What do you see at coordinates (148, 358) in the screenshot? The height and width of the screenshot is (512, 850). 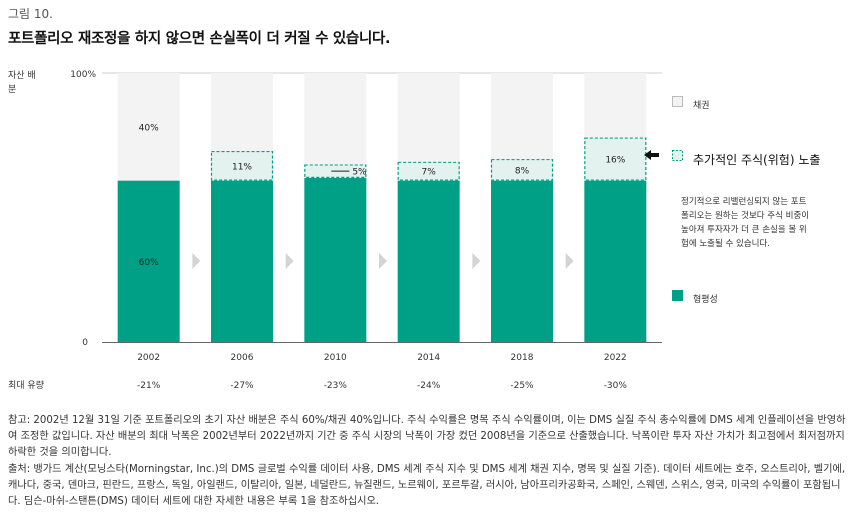 I see `x-tick-label: 2002` at bounding box center [148, 358].